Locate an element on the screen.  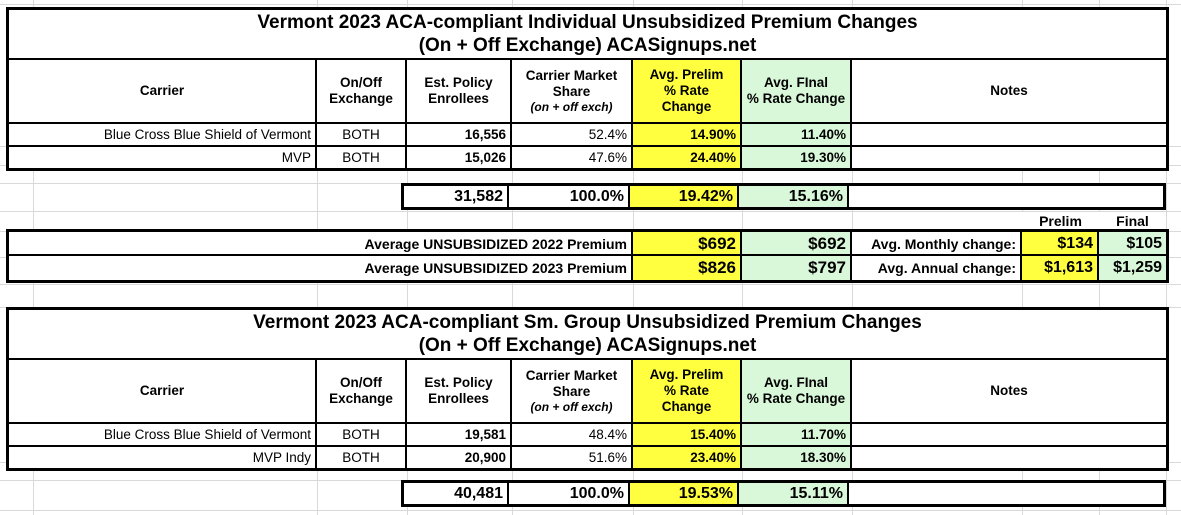
premium-2023-final: $797 is located at coordinates (797, 268).